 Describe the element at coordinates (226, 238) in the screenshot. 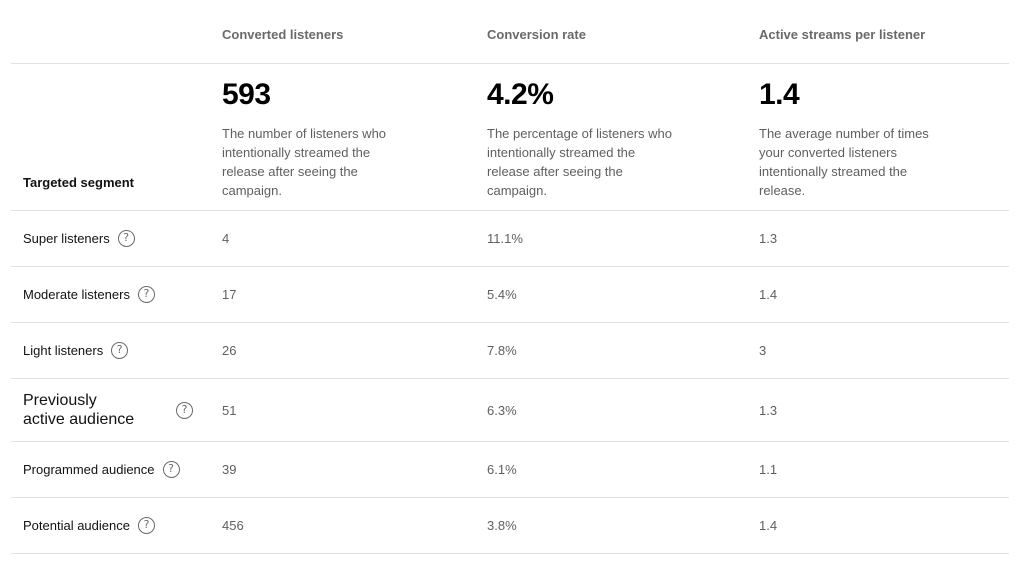

I see `converted-listeners-cell: 4` at that location.